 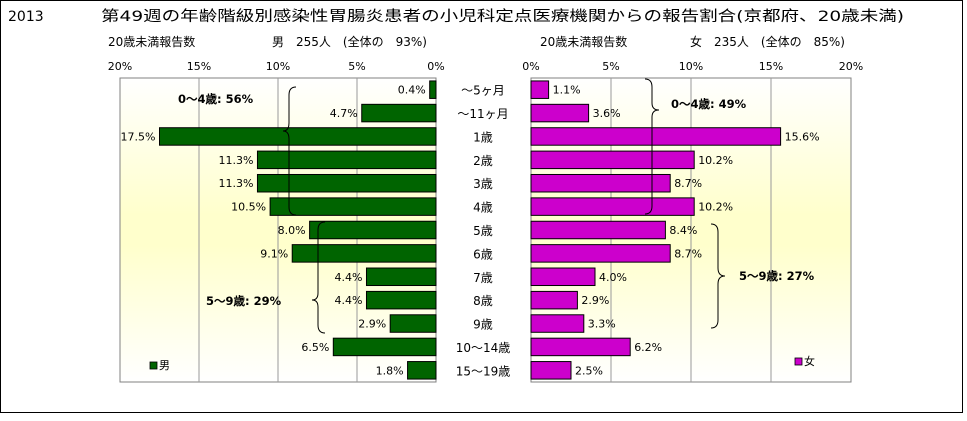 What do you see at coordinates (356, 66) in the screenshot?
I see `left-tick-label: 5%` at bounding box center [356, 66].